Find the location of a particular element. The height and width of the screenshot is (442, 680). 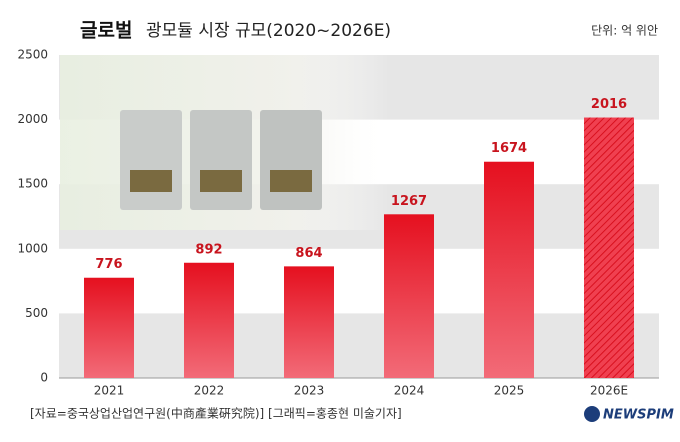

value-label: 864 is located at coordinates (308, 253).